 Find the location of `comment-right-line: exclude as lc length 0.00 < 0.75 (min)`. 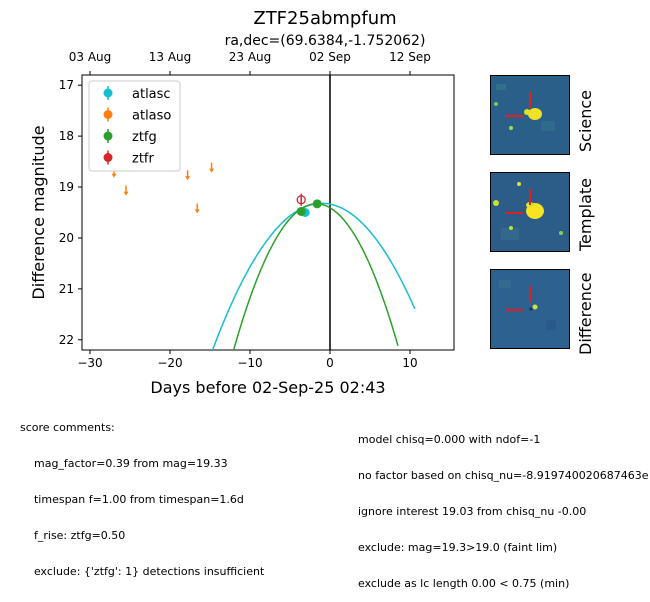

comment-right-line: exclude as lc length 0.00 < 0.75 (min) is located at coordinates (464, 583).